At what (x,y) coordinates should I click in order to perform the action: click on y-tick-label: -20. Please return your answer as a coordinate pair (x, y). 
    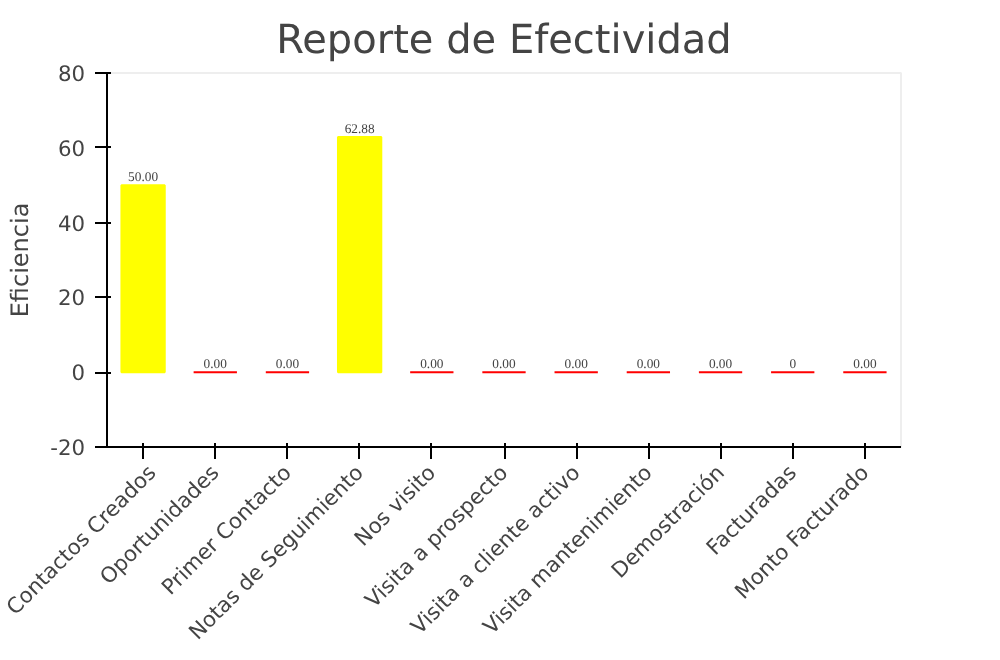
    Looking at the image, I should click on (68, 448).